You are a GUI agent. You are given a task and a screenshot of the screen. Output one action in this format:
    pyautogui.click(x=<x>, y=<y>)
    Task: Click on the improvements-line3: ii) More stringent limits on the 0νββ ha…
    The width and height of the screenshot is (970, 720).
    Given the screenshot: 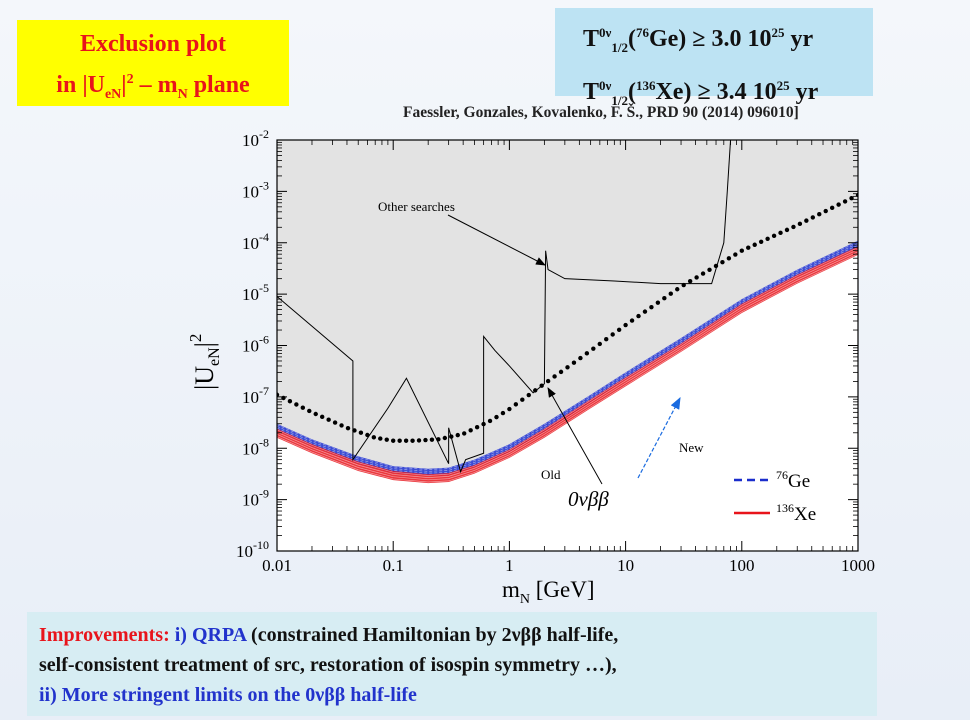 What is the action you would take?
    pyautogui.click(x=228, y=695)
    